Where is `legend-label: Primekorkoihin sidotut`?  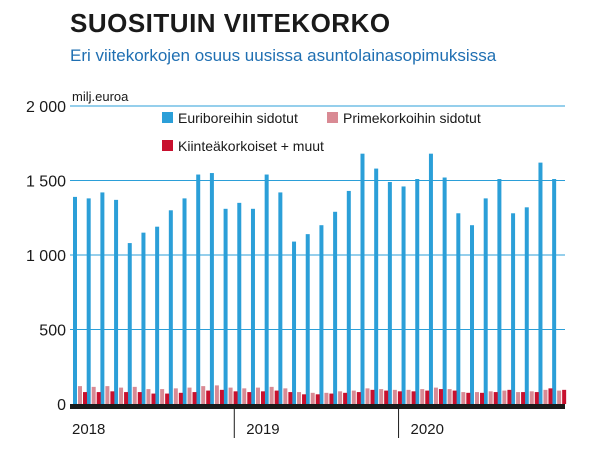
legend-label: Primekorkoihin sidotut is located at coordinates (412, 118).